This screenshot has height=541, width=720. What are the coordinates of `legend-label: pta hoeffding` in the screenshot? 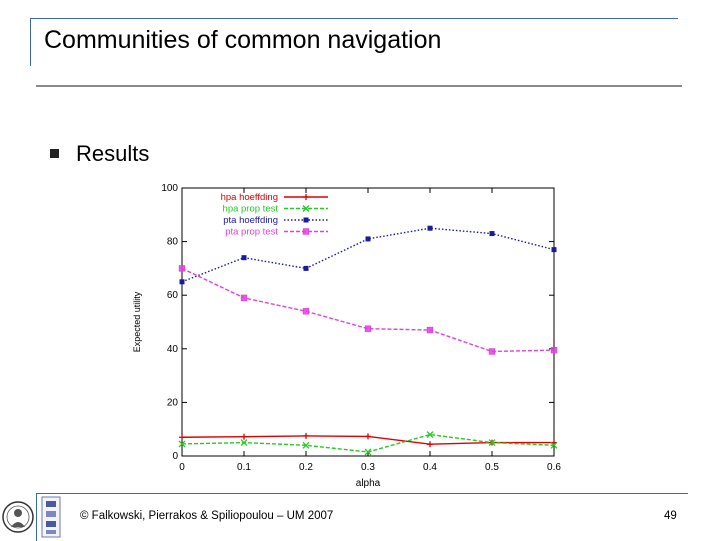 It's located at (250, 220).